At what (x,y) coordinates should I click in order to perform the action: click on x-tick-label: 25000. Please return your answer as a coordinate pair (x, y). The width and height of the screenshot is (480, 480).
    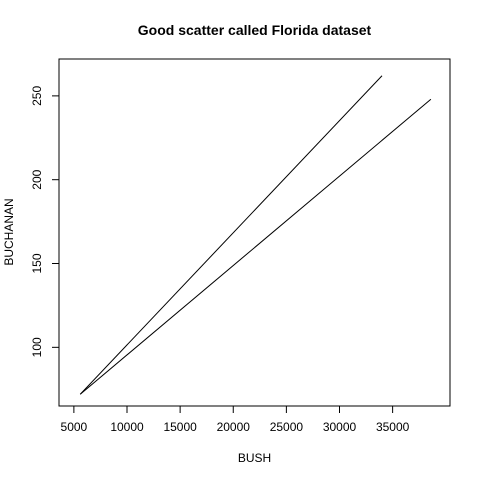
    Looking at the image, I should click on (287, 427).